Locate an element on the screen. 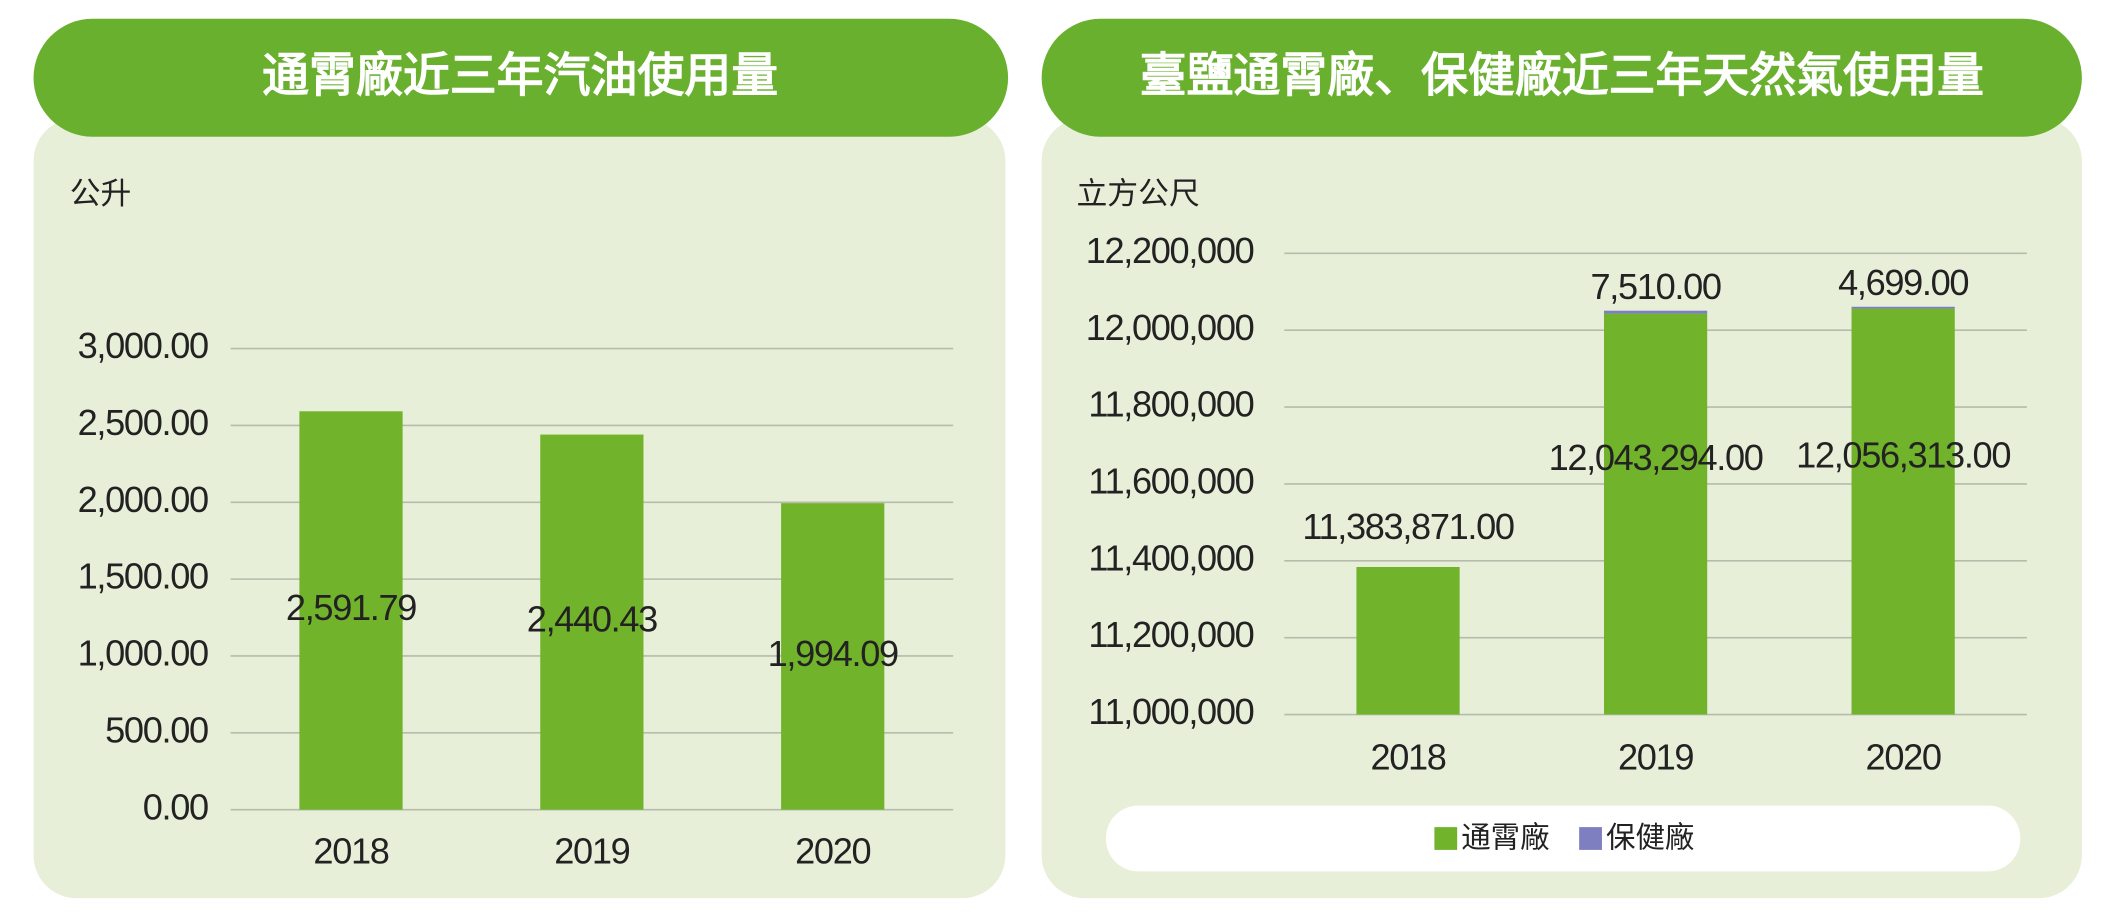  y-tick-label: 12,200,000 is located at coordinates (1170, 250).